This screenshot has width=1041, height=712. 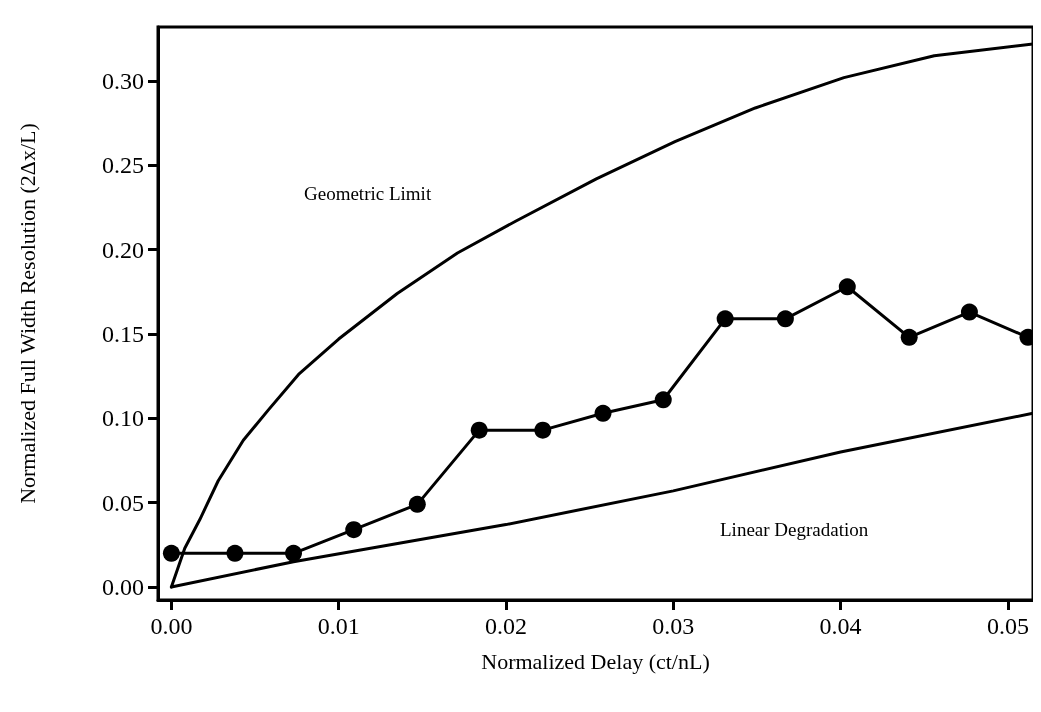 What do you see at coordinates (123, 587) in the screenshot?
I see `y-tick-label: 0.00` at bounding box center [123, 587].